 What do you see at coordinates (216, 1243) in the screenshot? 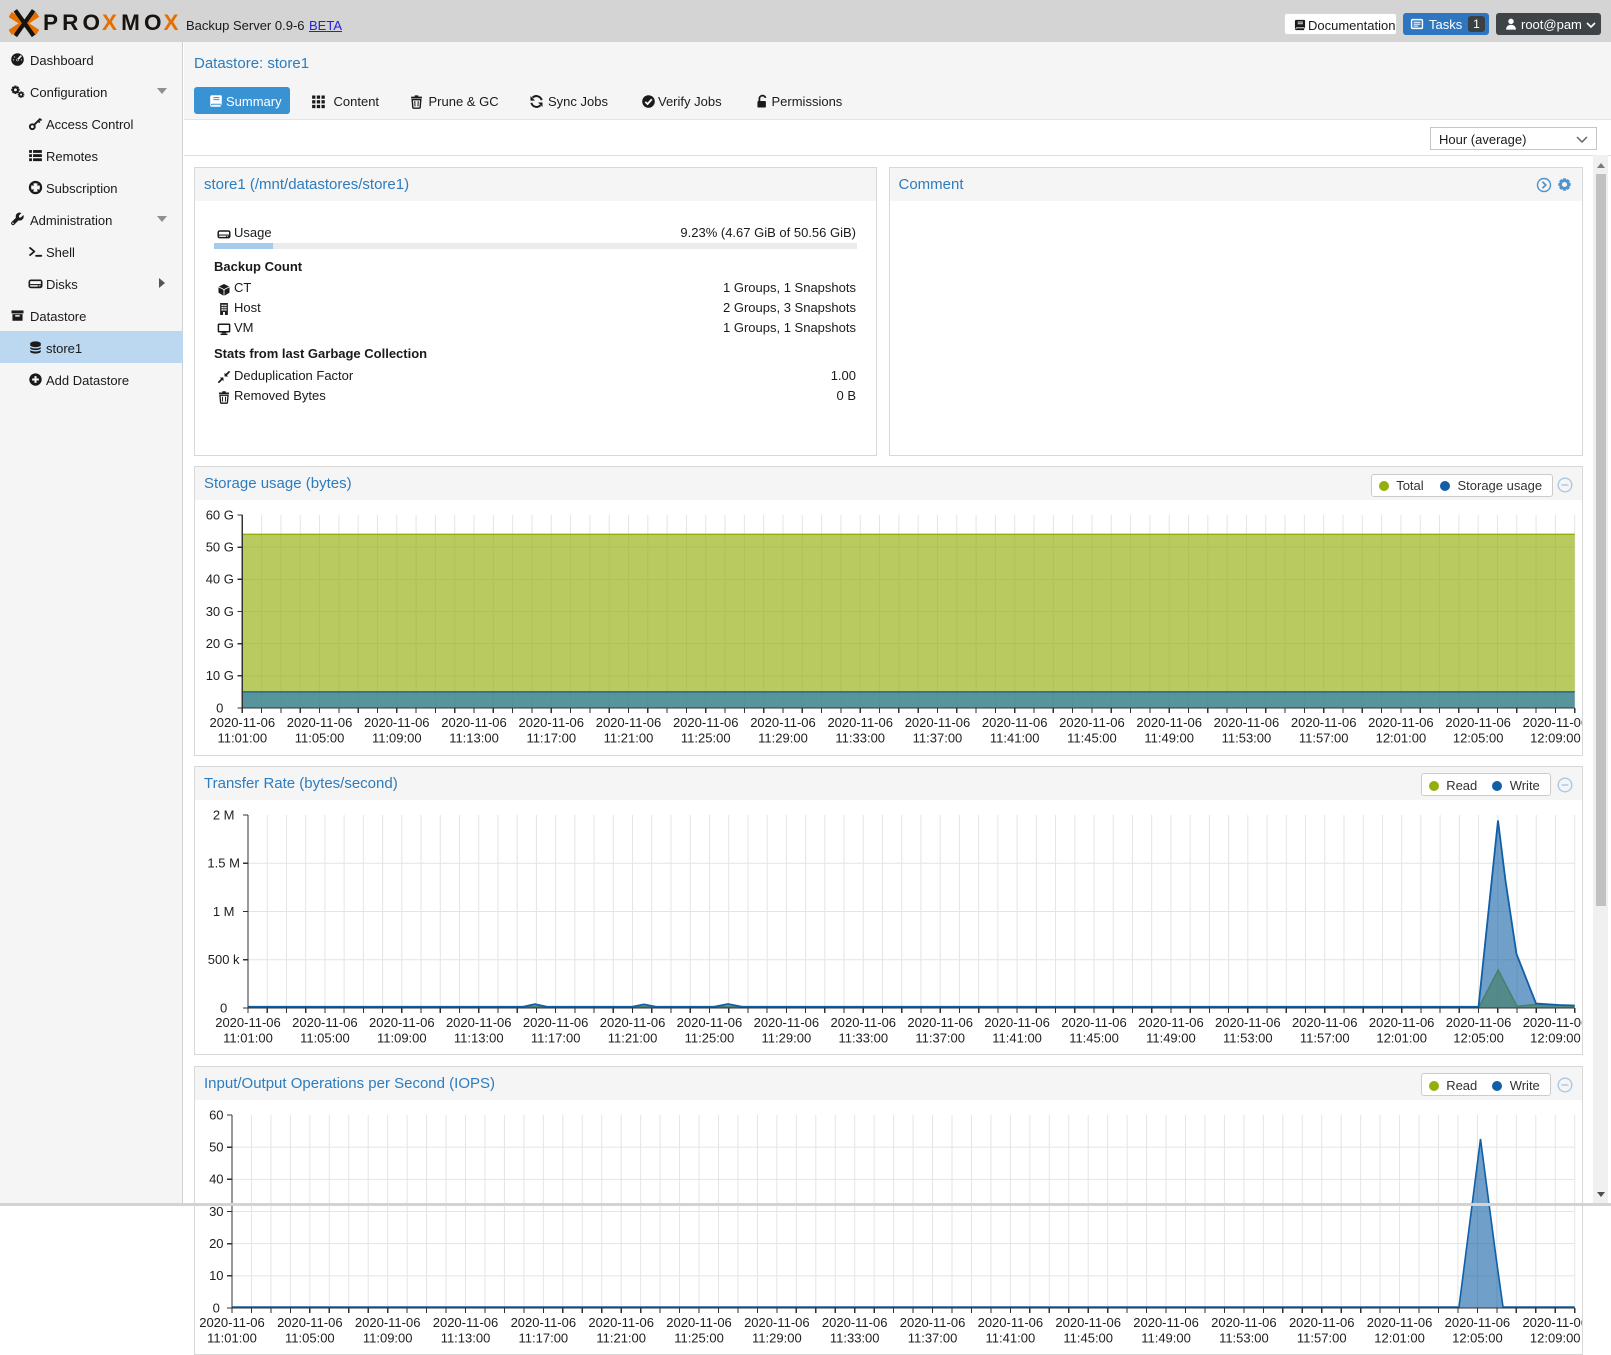
I see `svg-text: 20` at bounding box center [216, 1243].